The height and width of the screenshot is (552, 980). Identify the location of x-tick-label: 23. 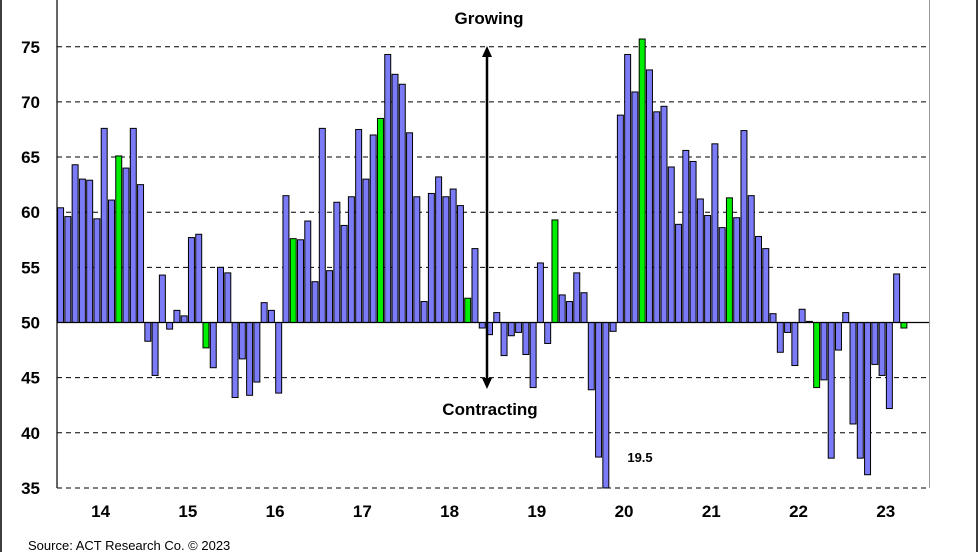
(885, 511).